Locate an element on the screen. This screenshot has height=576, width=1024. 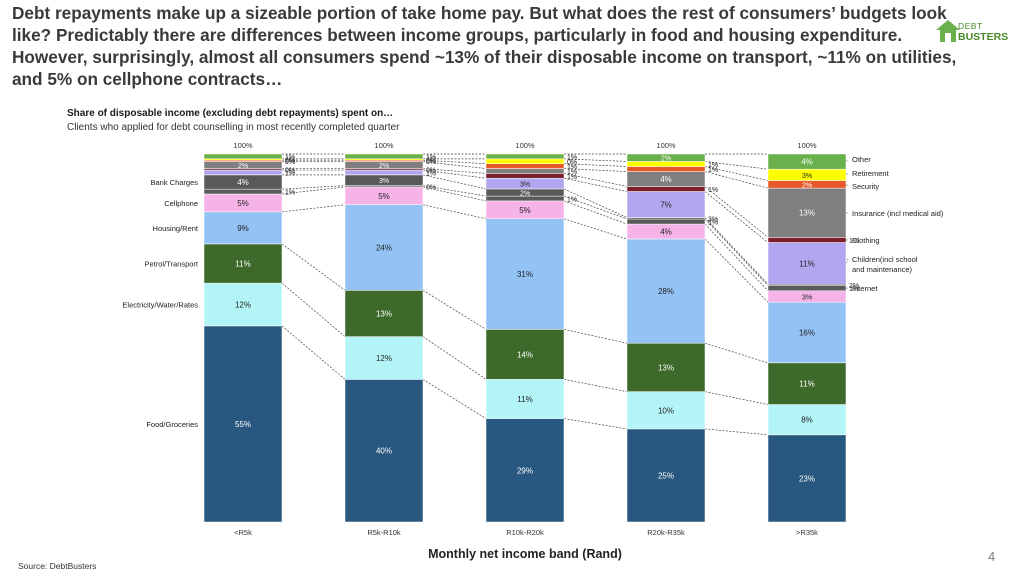
bar-segment-retirement is located at coordinates (525, 161).